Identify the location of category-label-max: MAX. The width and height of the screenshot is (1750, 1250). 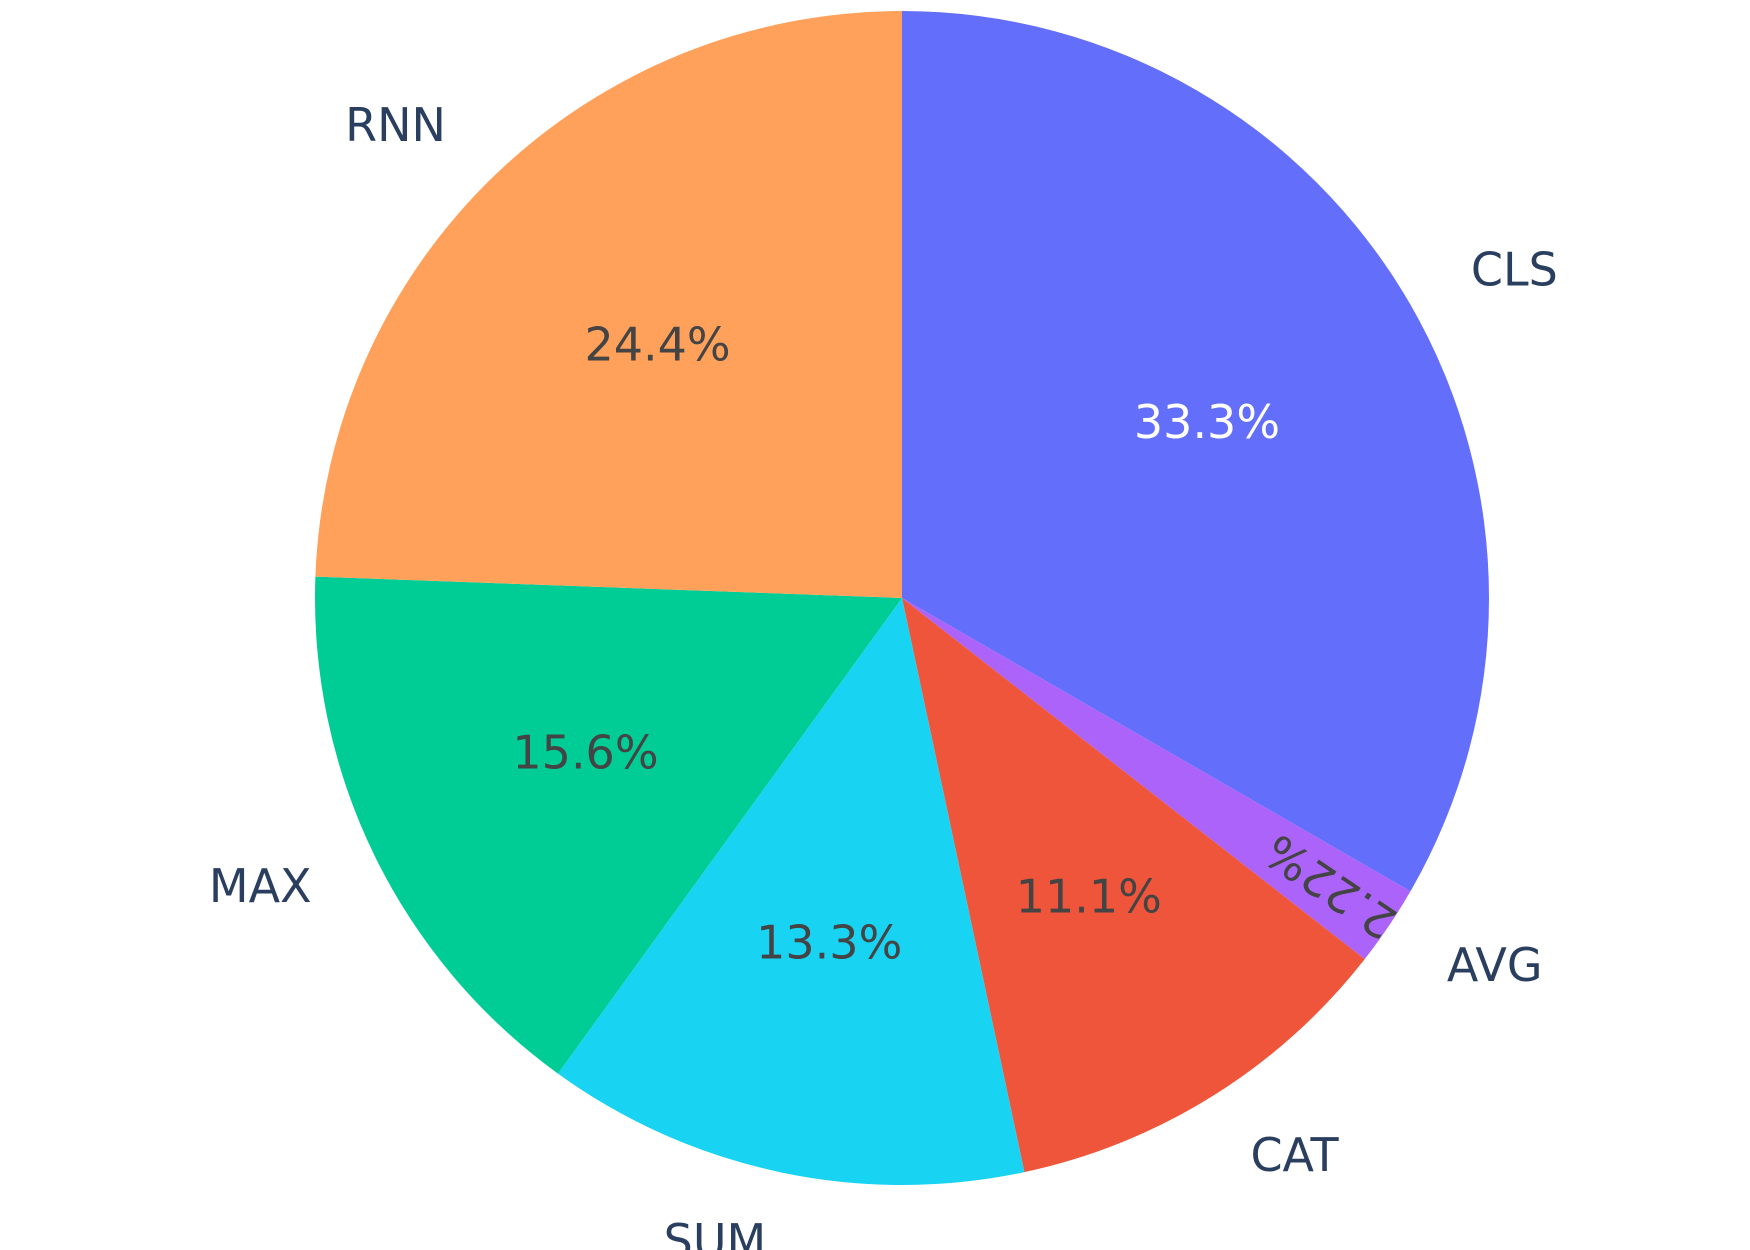
(260, 886).